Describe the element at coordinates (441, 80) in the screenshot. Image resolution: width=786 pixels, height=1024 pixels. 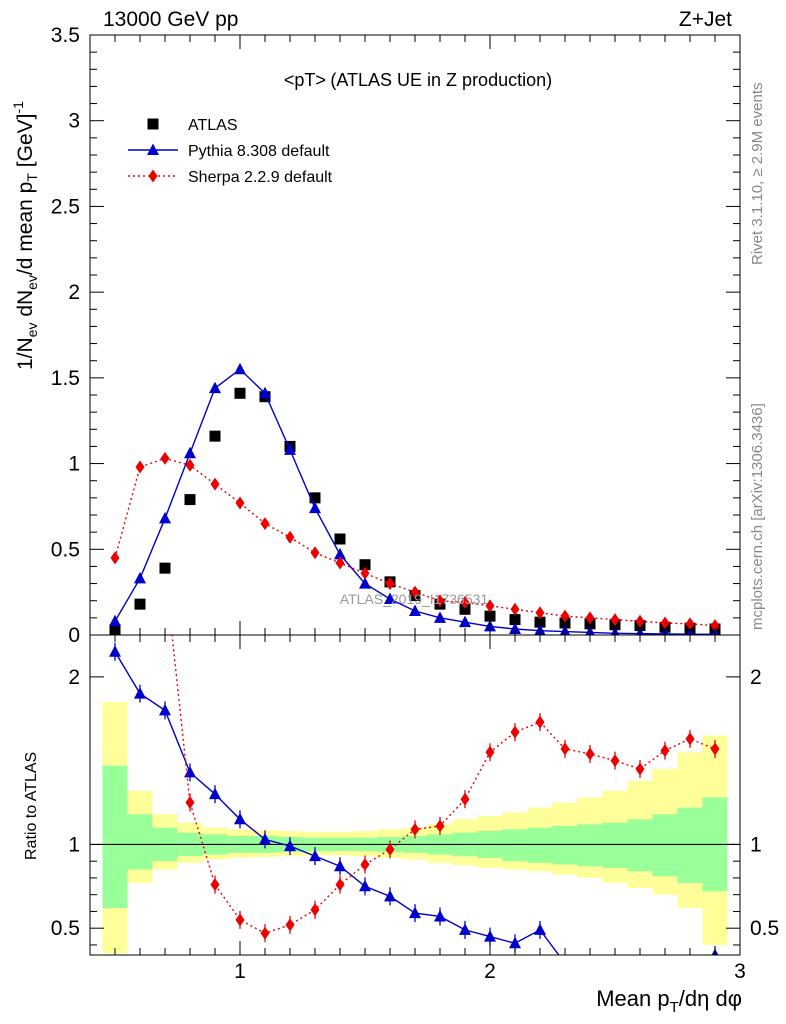
I see `plot-title-sub: (ATLAS UE in Z production)` at that location.